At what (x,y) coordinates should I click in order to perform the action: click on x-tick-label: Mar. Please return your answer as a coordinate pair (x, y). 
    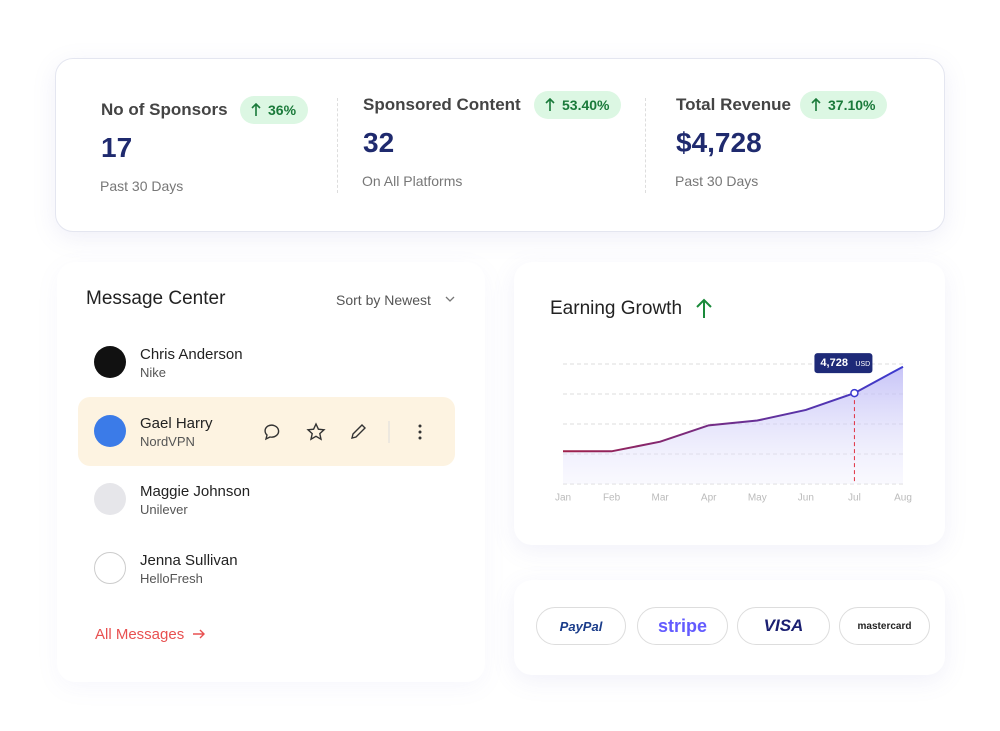
    Looking at the image, I should click on (661, 498).